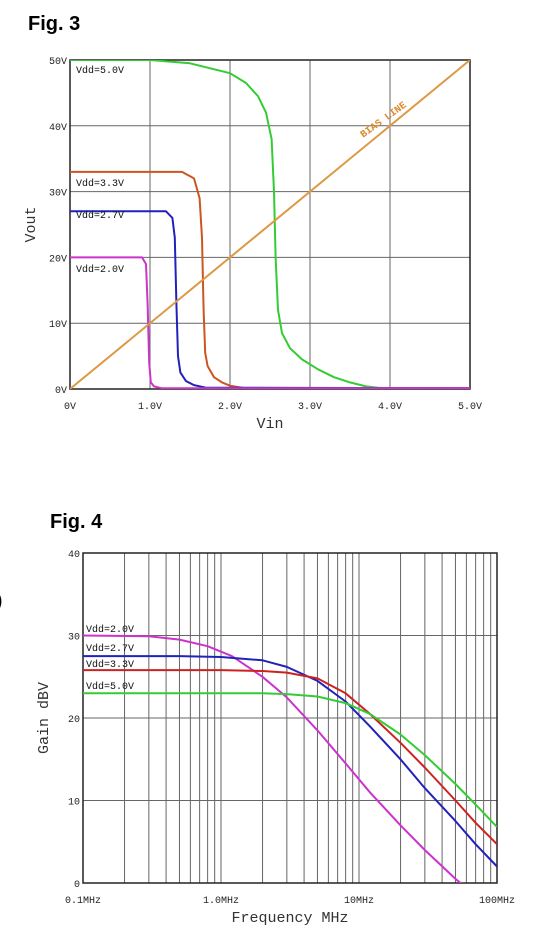 The width and height of the screenshot is (560, 952). I want to click on x-axis-label: Vin, so click(269, 424).